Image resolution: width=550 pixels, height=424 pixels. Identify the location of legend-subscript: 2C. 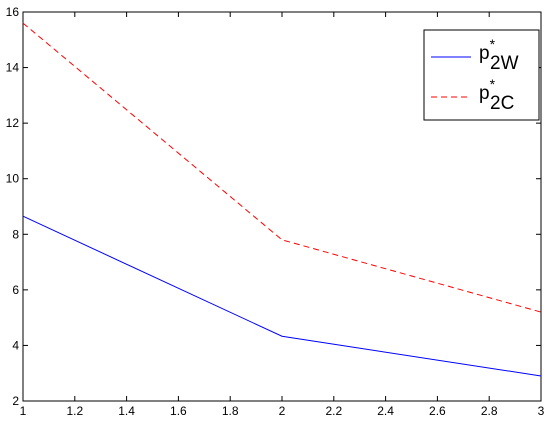
(502, 103).